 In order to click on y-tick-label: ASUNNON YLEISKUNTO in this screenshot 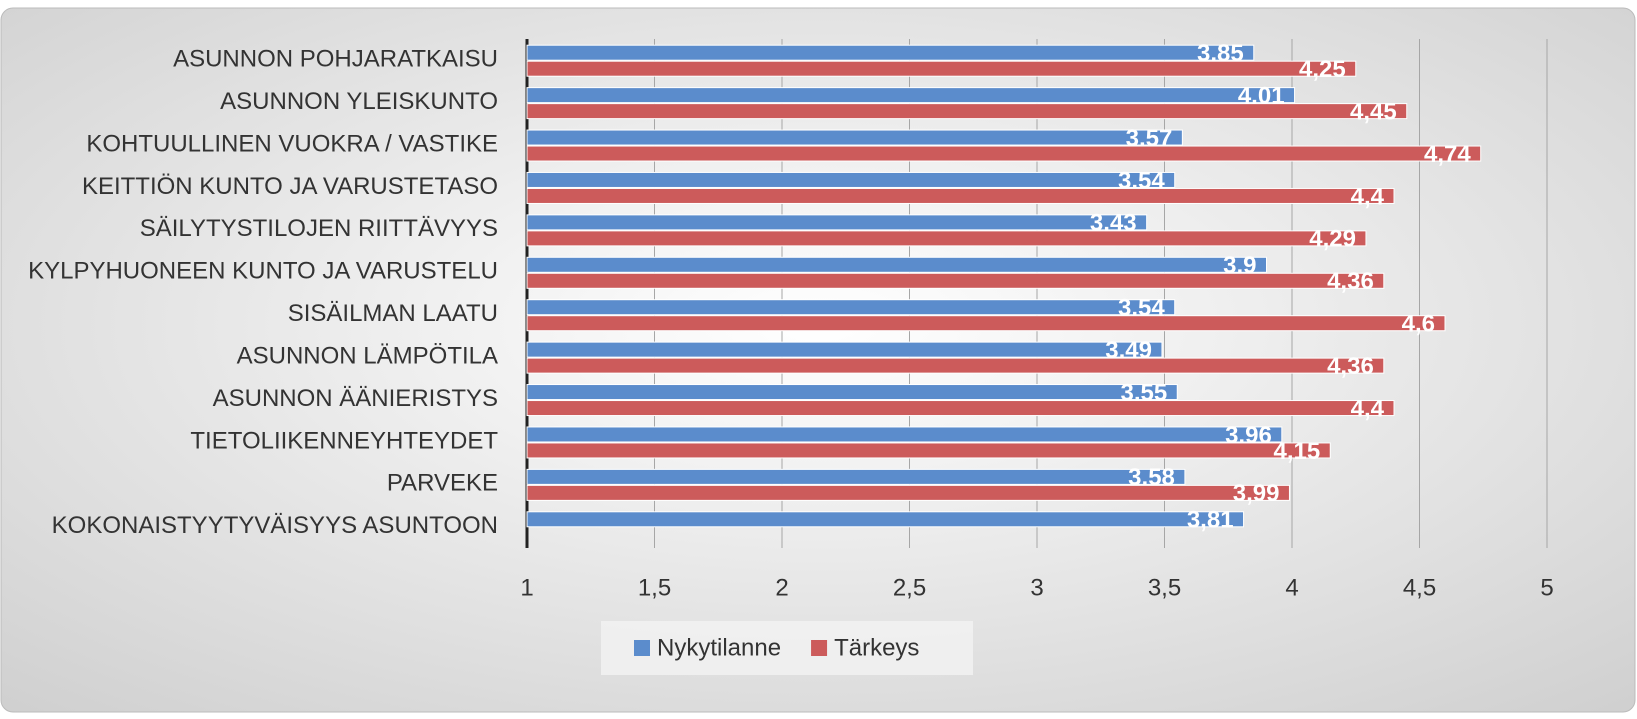, I will do `click(359, 101)`.